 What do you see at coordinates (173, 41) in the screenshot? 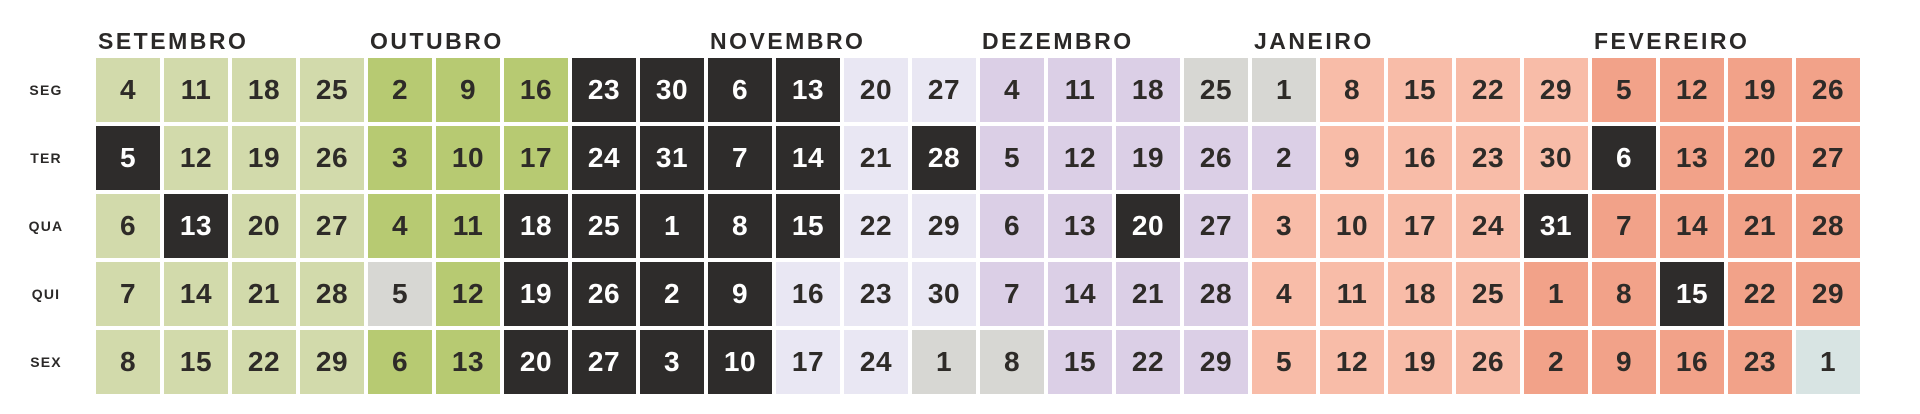
I see `month-label: SETEMBRO` at bounding box center [173, 41].